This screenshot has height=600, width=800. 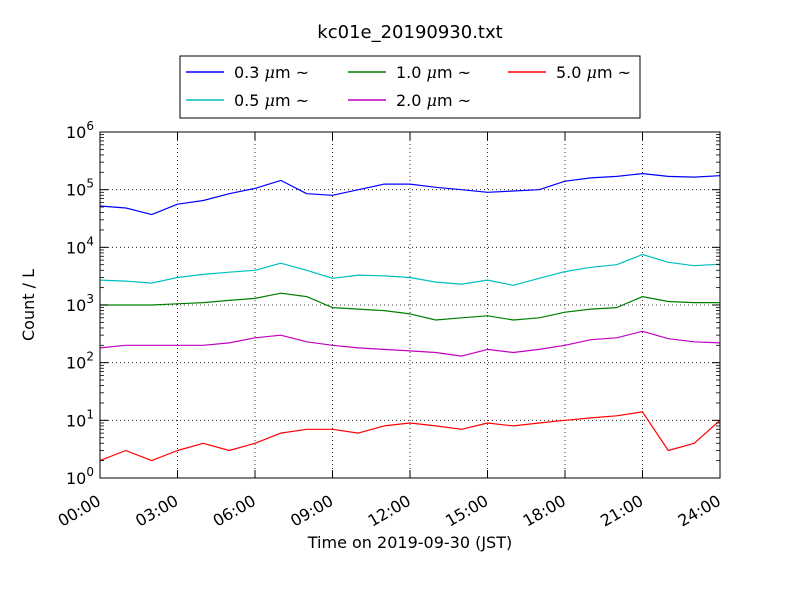 I want to click on x-tick-label: 15:00, so click(x=466, y=511).